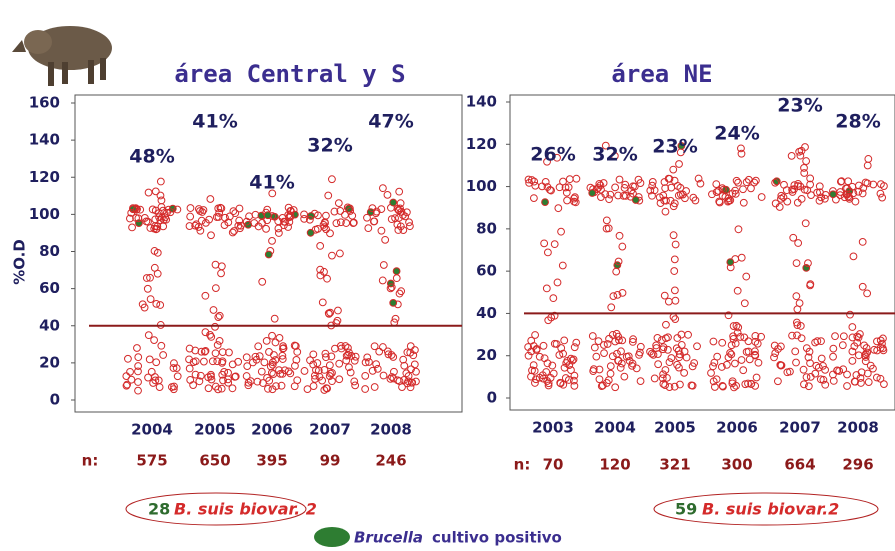 This screenshot has width=895, height=551. What do you see at coordinates (736, 465) in the screenshot?
I see `n-value: 300` at bounding box center [736, 465].